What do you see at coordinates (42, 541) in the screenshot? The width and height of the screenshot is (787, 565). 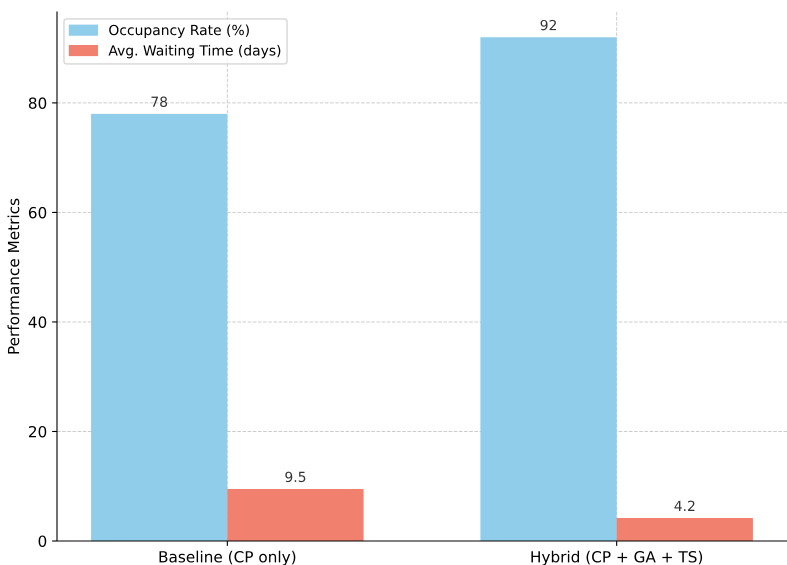 I see `y-tick-label: 0` at bounding box center [42, 541].